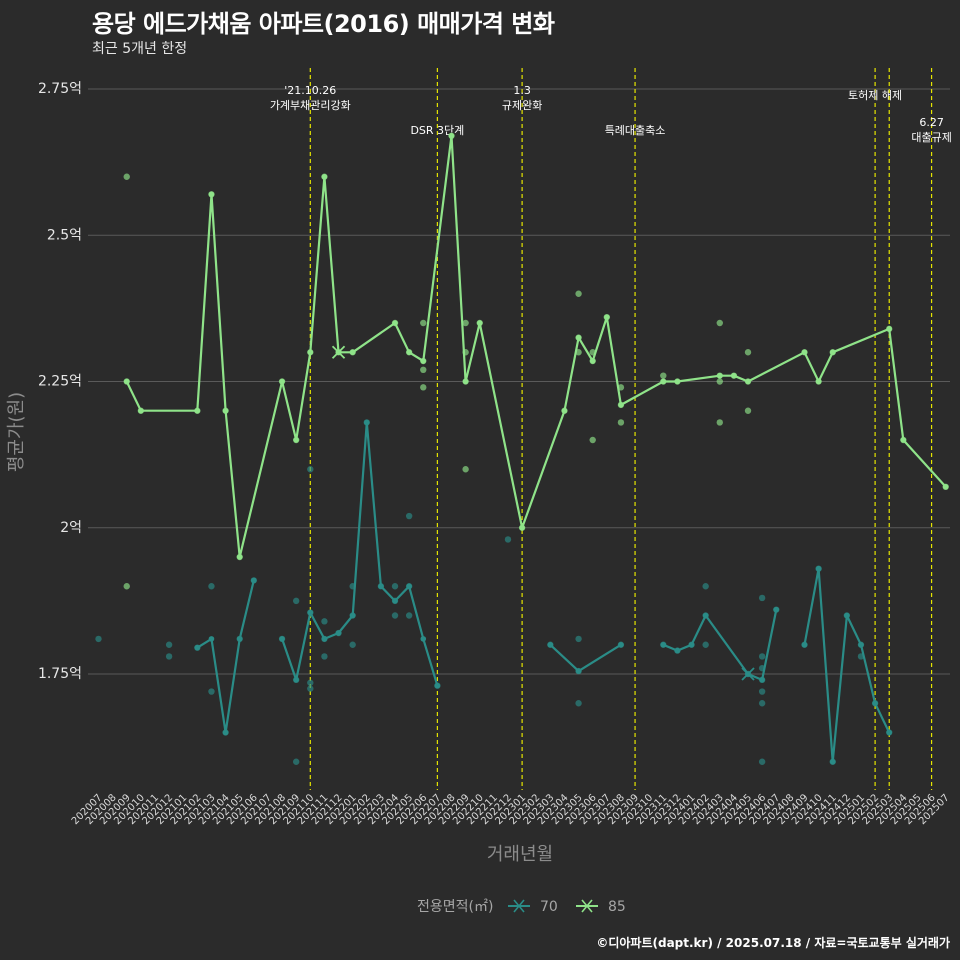 This screenshot has height=960, width=960. Describe the element at coordinates (522, 105) in the screenshot. I see `event-label: 규제완화` at that location.